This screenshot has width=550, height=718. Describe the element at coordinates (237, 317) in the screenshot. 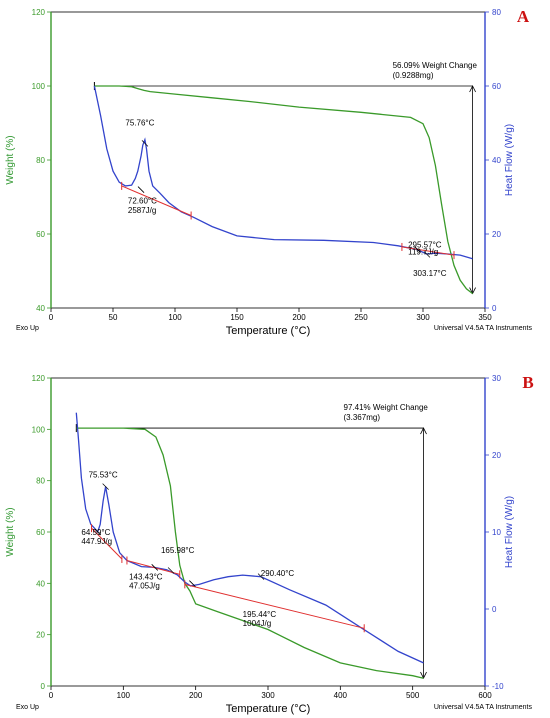

I see `x-tick-label: 150` at that location.